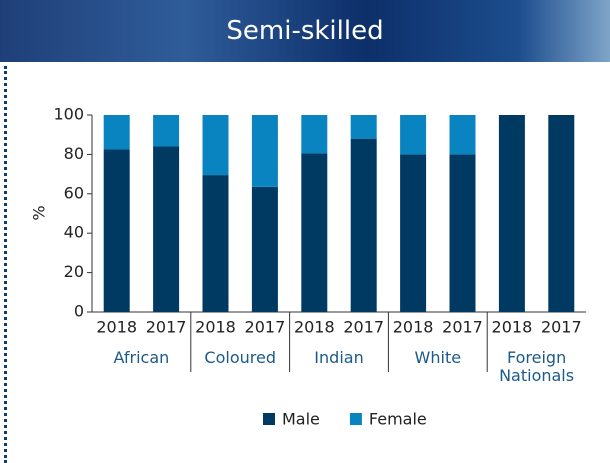 Image resolution: width=610 pixels, height=463 pixels. I want to click on y-tick-label: 80, so click(74, 153).